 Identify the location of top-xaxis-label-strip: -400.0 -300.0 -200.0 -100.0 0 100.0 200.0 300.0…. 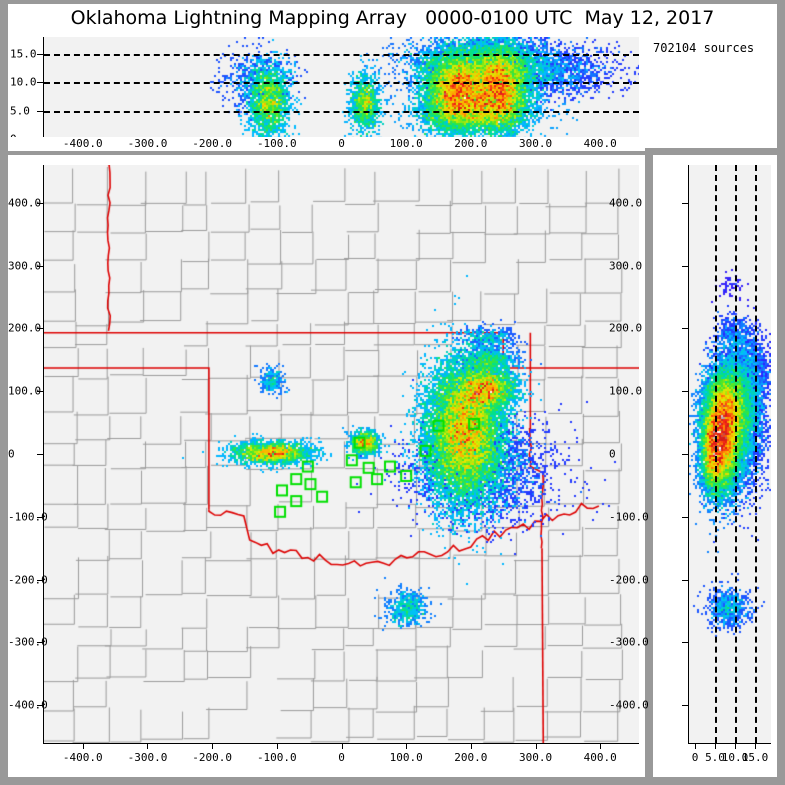
(326, 144).